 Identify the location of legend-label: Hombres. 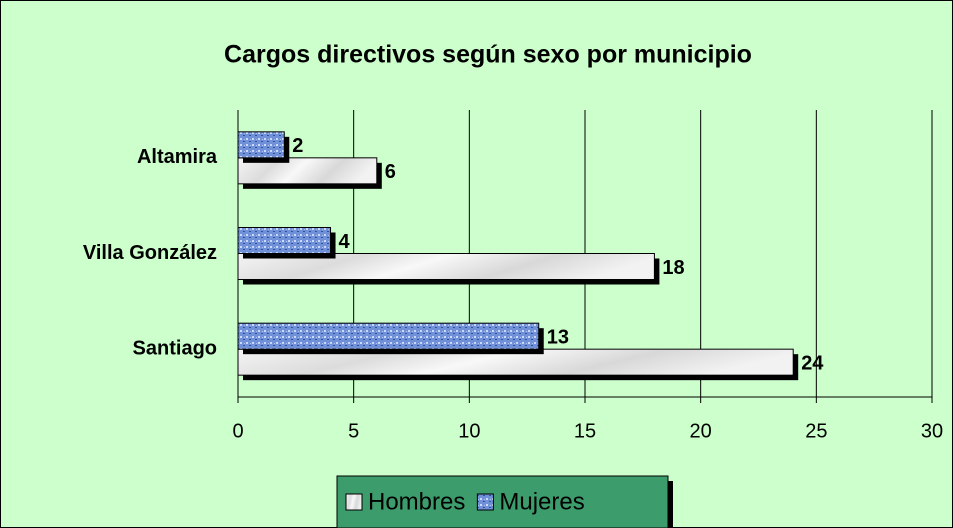
(416, 501).